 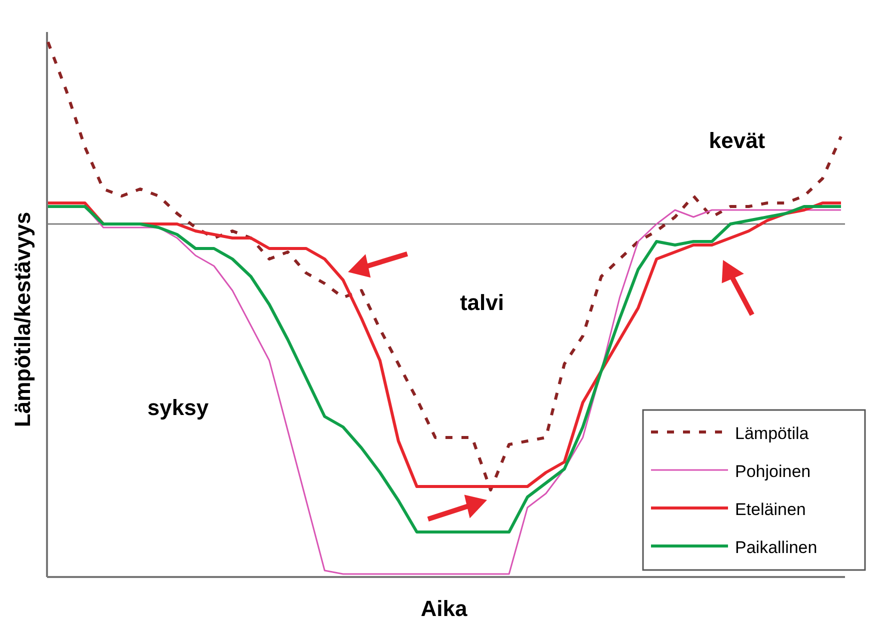 I want to click on annotation: talvi, so click(x=482, y=302).